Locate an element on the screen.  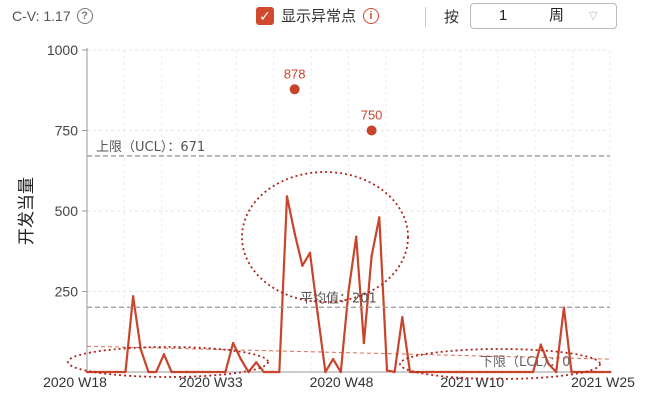
highlight-ellipse-low-right is located at coordinates (500, 364).